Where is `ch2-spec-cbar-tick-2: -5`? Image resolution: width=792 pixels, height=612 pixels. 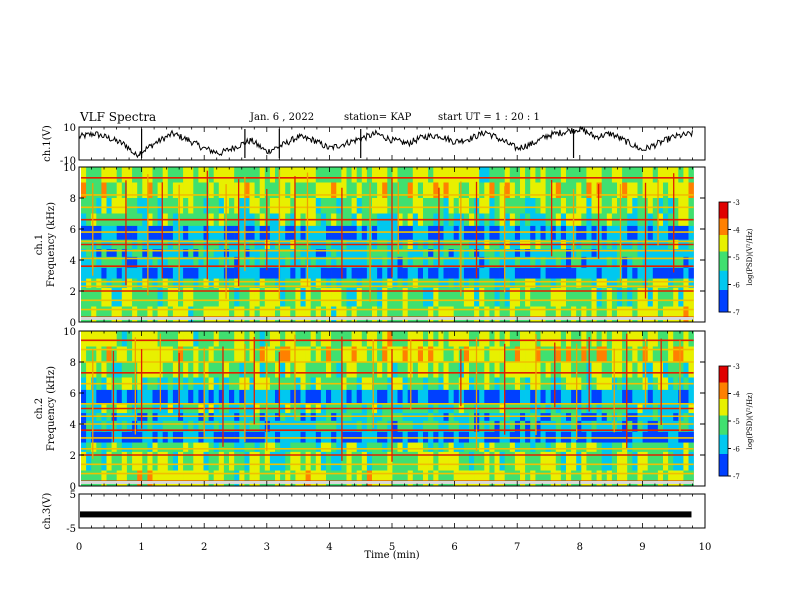 ch2-spec-cbar-tick-2: -5 is located at coordinates (736, 422).